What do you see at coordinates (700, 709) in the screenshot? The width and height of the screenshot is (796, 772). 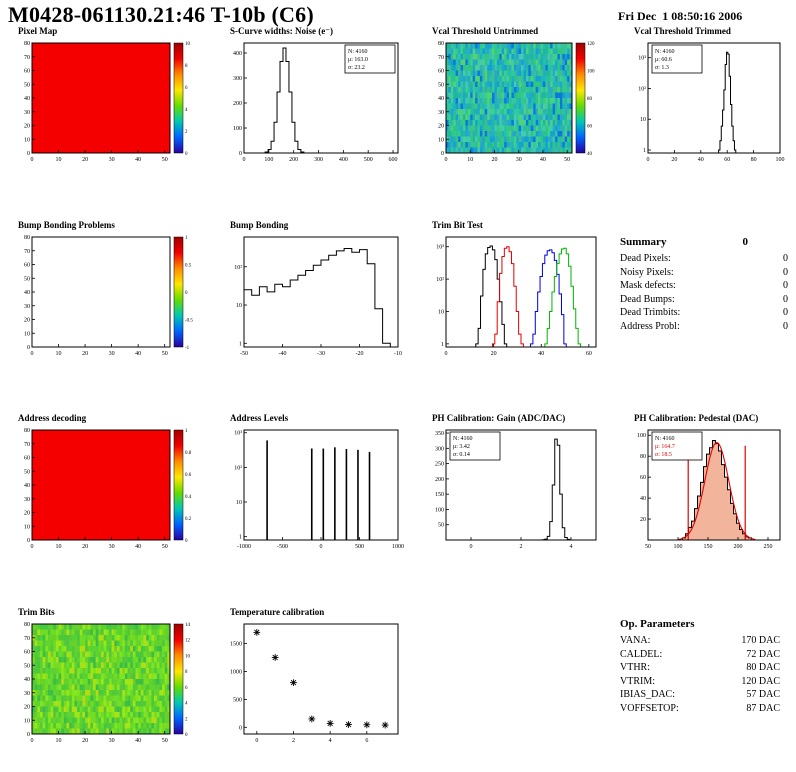 I see `param-row: VOFFSETOP: 87 DAC` at bounding box center [700, 709].